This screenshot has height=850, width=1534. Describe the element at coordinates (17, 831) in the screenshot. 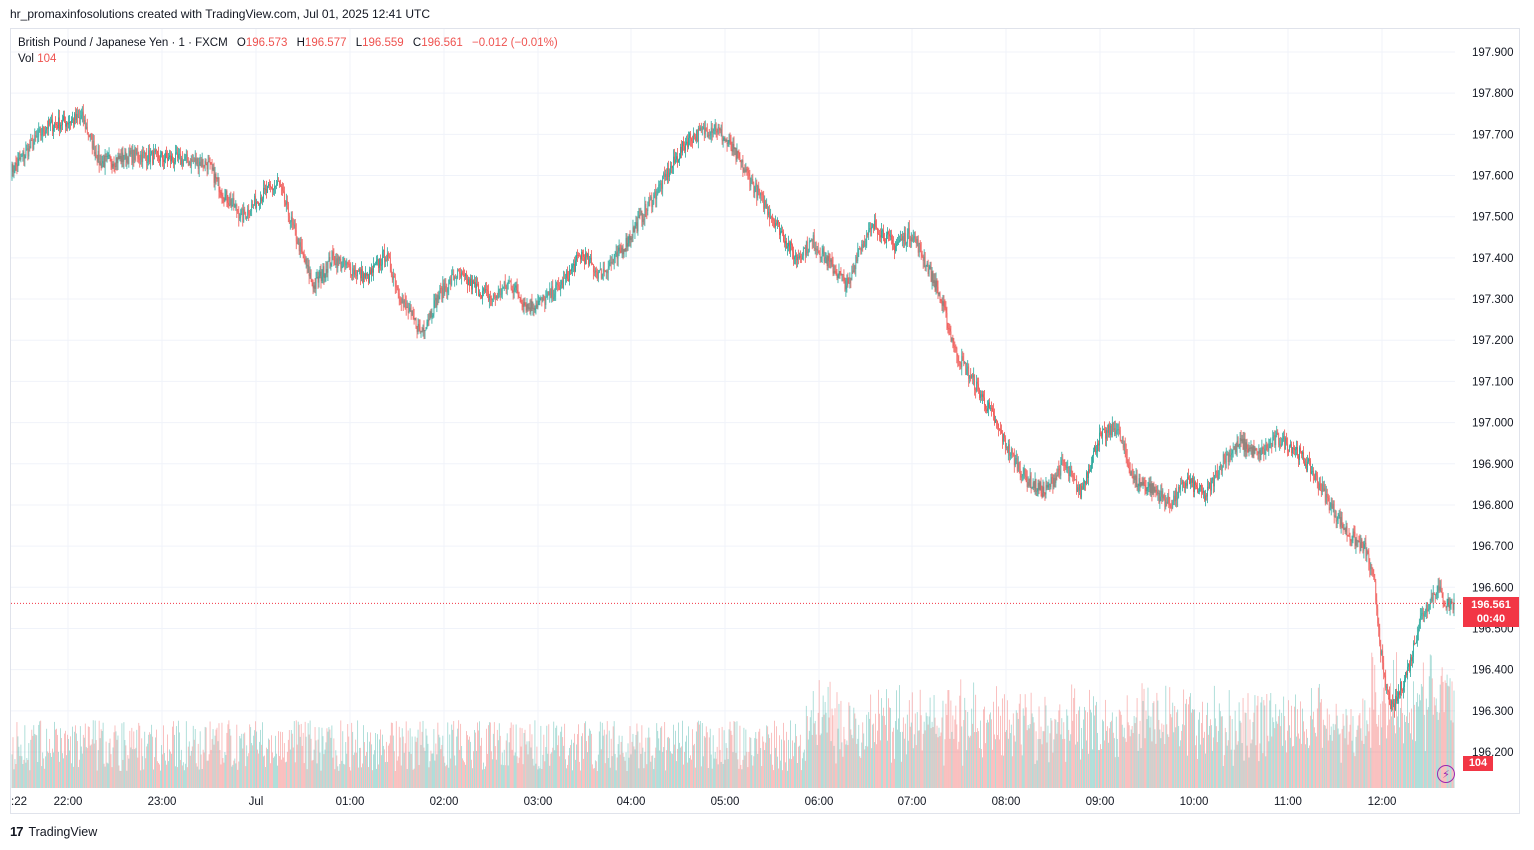

I see `tradingview-logo-icon: 17` at that location.